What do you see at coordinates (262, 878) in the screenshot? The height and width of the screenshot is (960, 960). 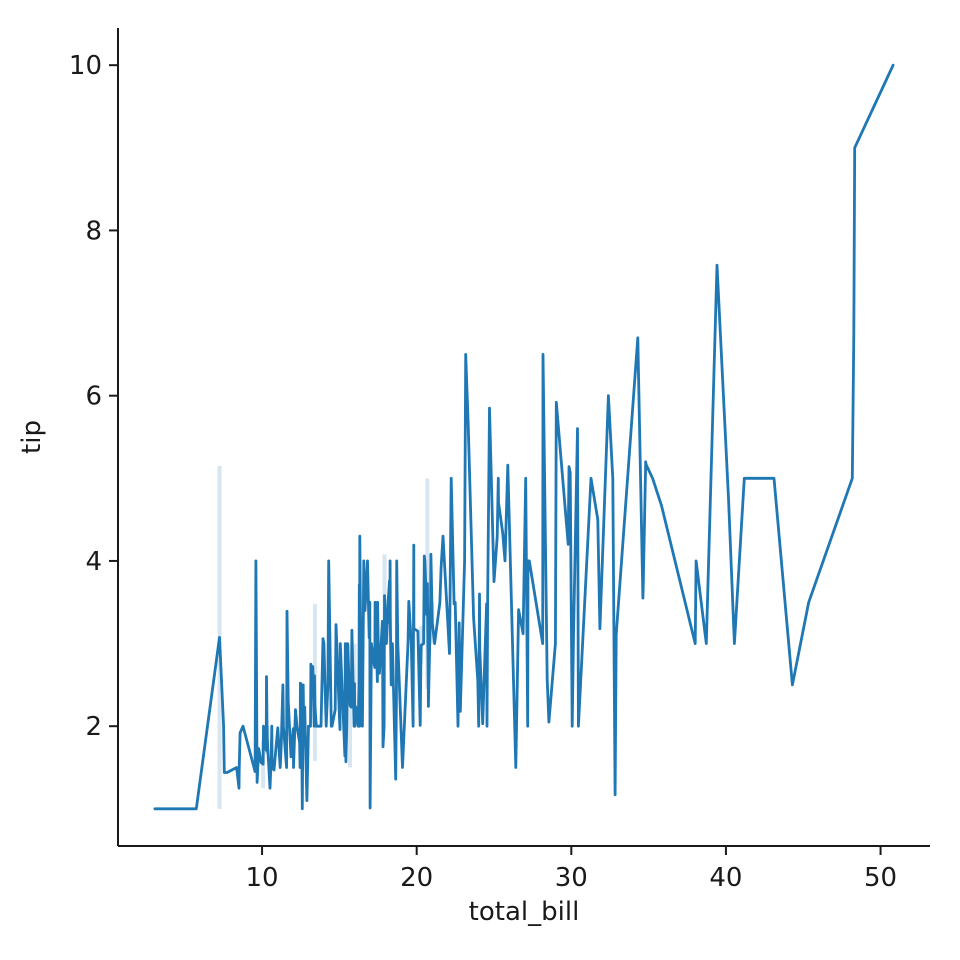 I see `x-tick-label: 10` at bounding box center [262, 878].